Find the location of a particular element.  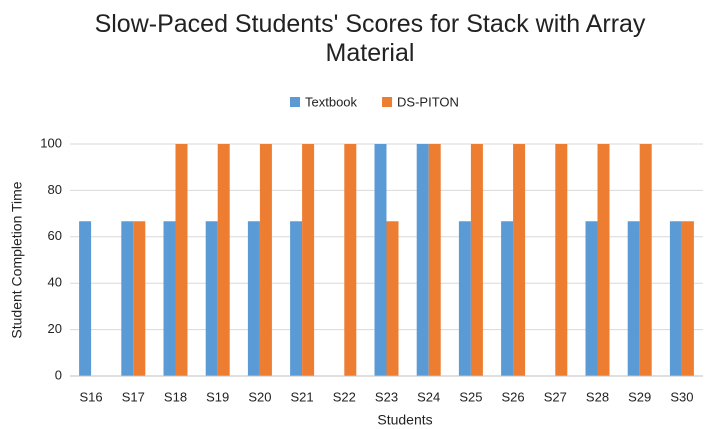

y-tick-label: 20 is located at coordinates (55, 328).